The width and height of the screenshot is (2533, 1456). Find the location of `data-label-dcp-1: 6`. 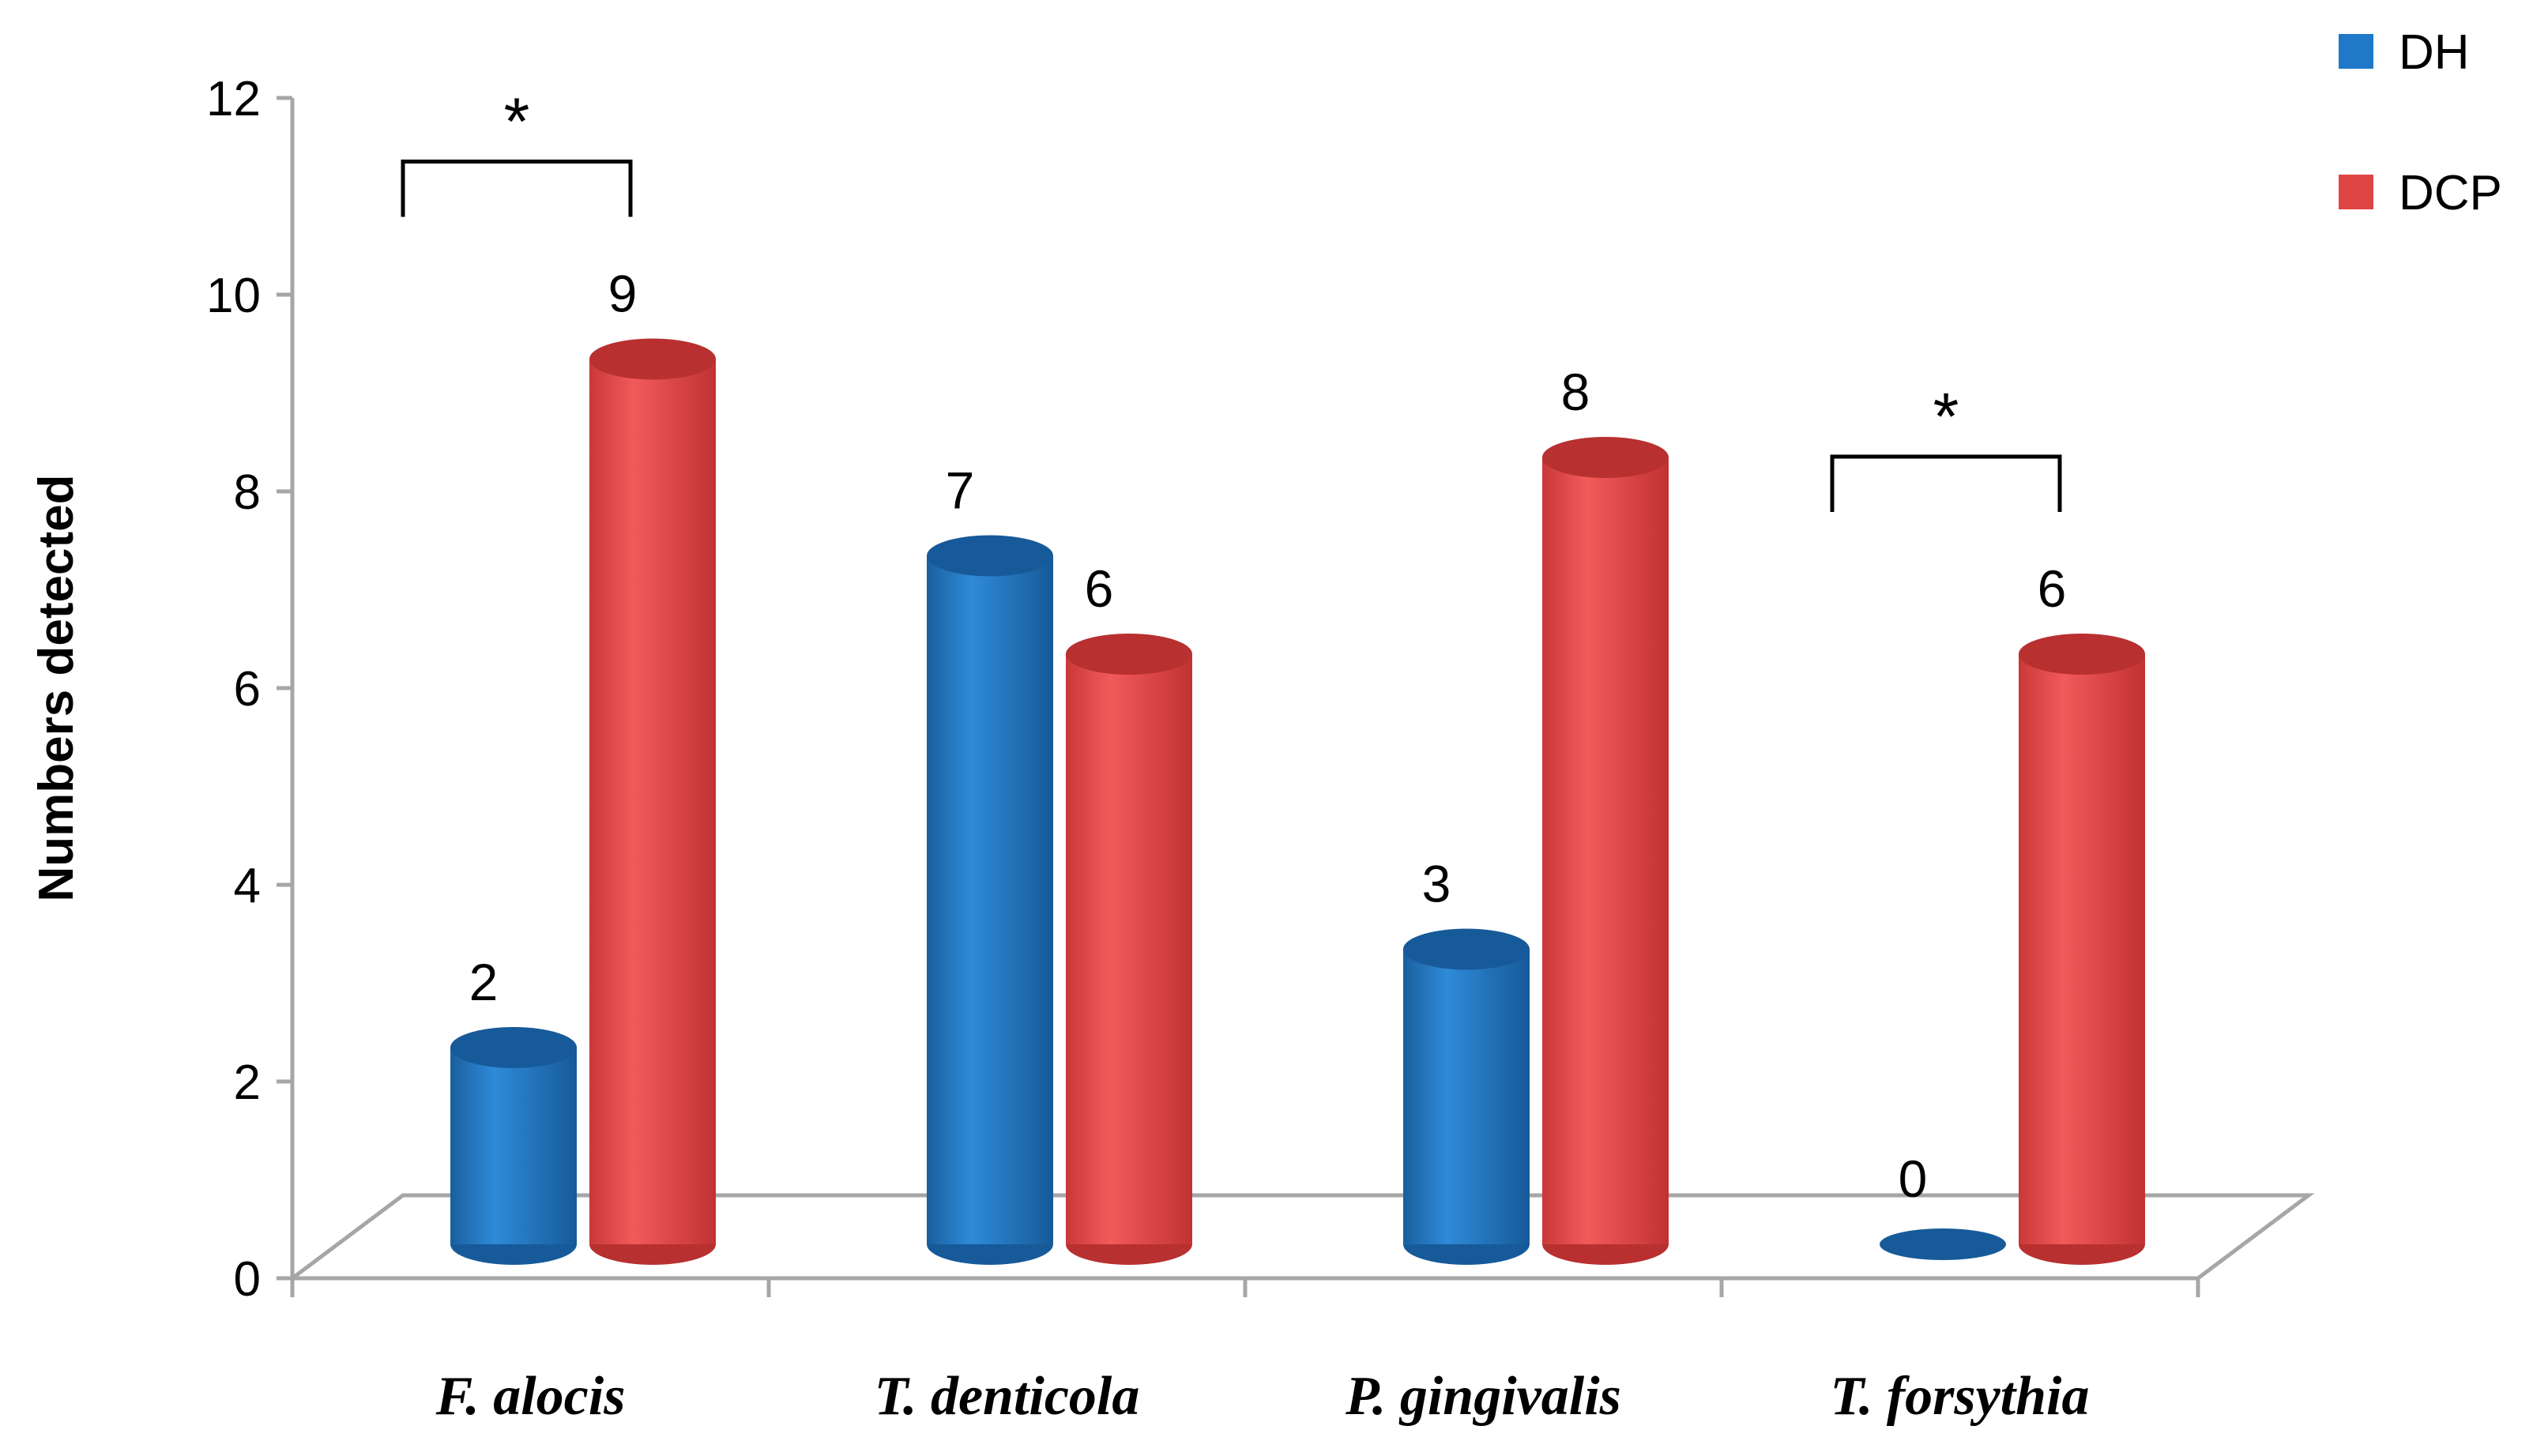

data-label-dcp-1: 6 is located at coordinates (1099, 588).